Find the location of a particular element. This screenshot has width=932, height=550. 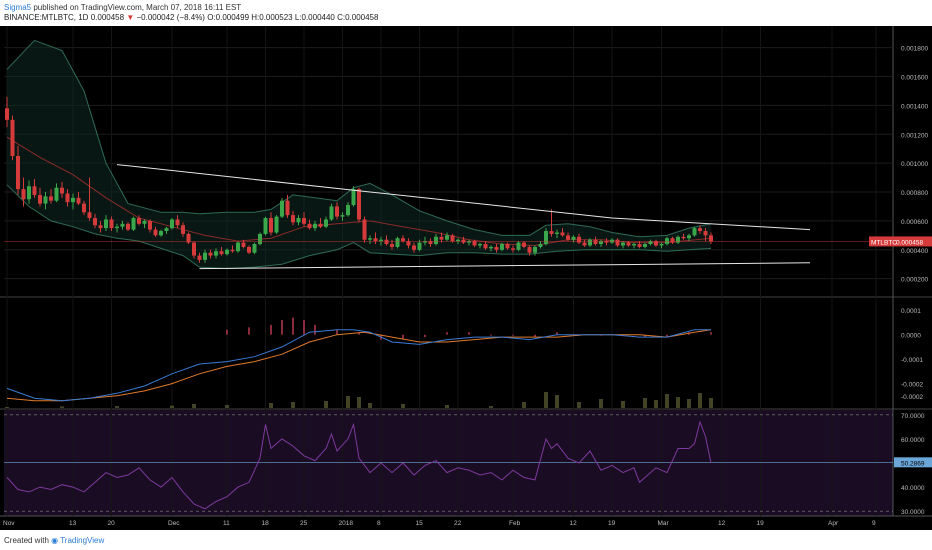

author-link: Sigma5 is located at coordinates (18, 7).